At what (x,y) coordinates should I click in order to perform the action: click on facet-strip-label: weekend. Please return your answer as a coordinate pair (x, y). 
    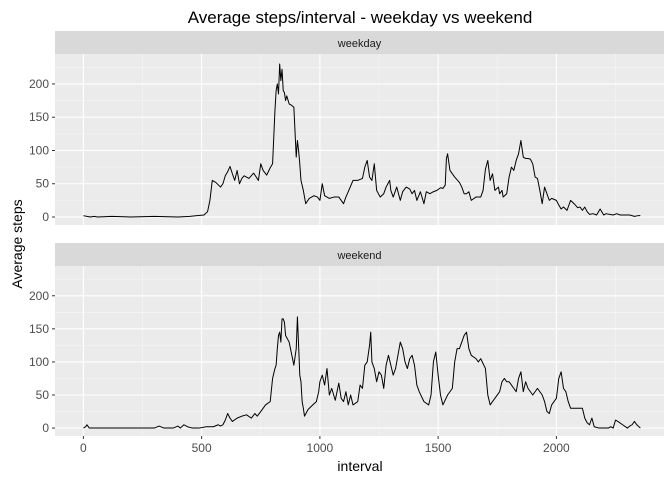
    Looking at the image, I should click on (358, 256).